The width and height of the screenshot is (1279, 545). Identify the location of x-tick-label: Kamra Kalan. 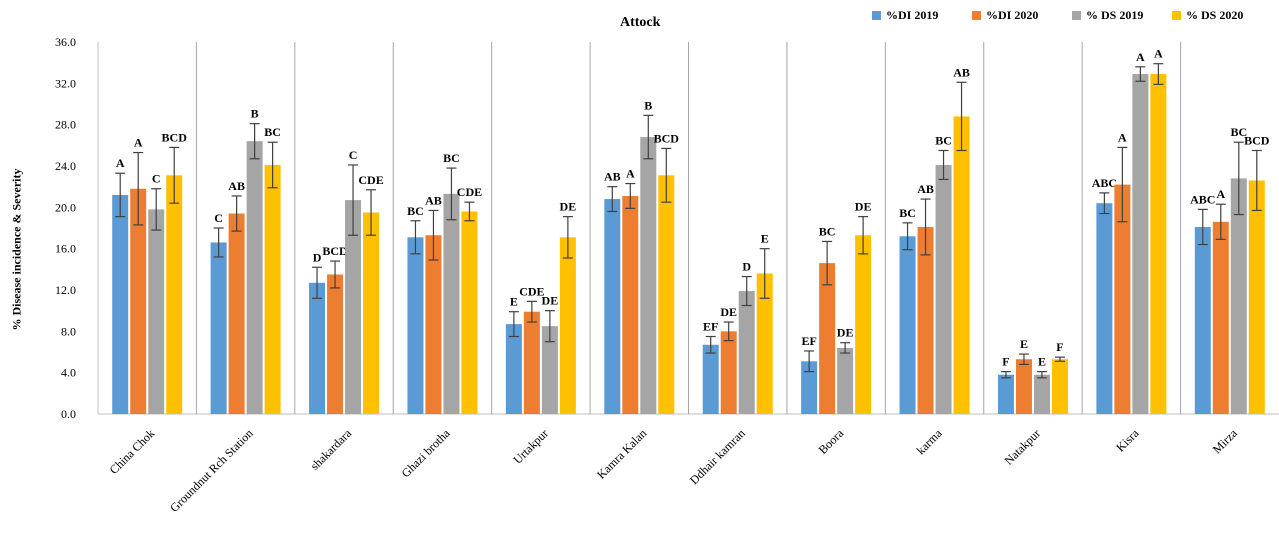
(621, 453).